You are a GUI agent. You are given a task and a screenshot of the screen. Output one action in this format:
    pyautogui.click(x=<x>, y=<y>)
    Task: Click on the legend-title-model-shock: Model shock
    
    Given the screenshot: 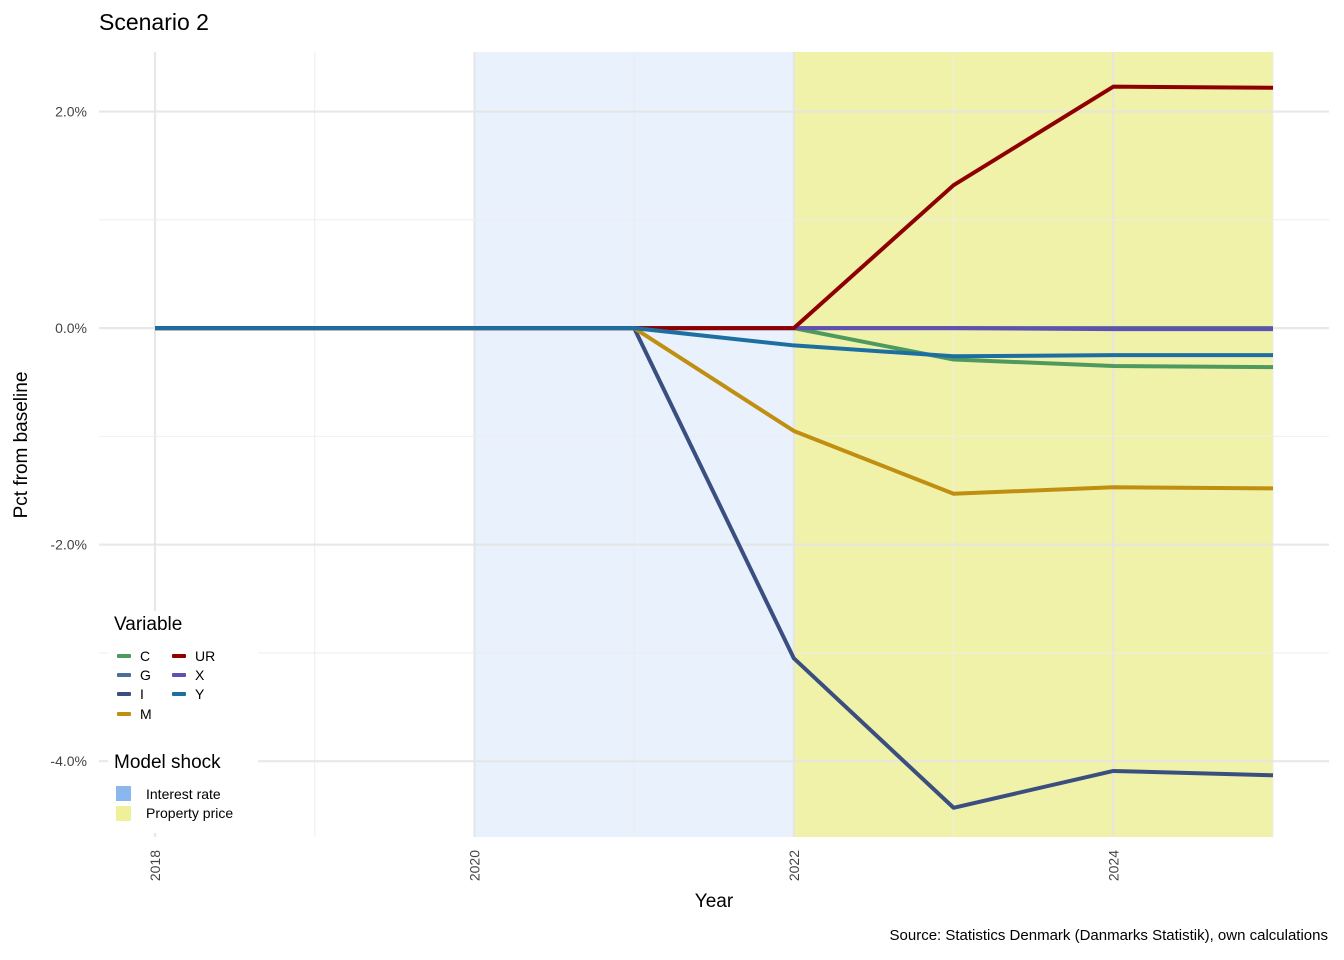 What is the action you would take?
    pyautogui.click(x=167, y=762)
    